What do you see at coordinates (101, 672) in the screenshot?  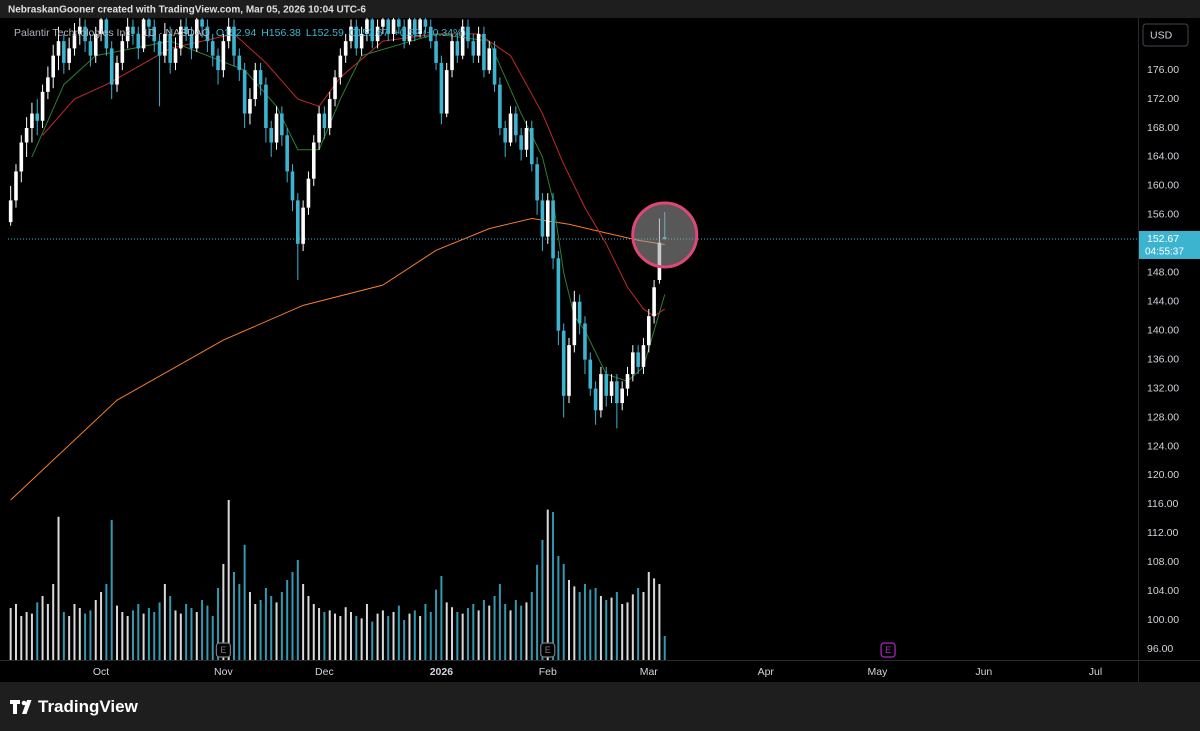 I see `x-tick-label: Oct` at bounding box center [101, 672].